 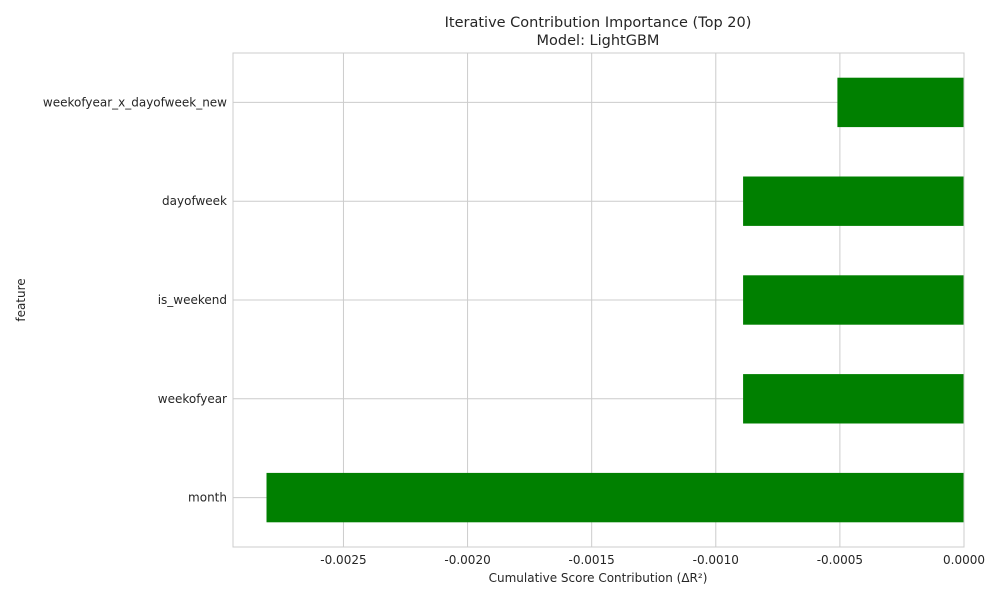 I want to click on x-tick-label: -0.0020, so click(x=467, y=560).